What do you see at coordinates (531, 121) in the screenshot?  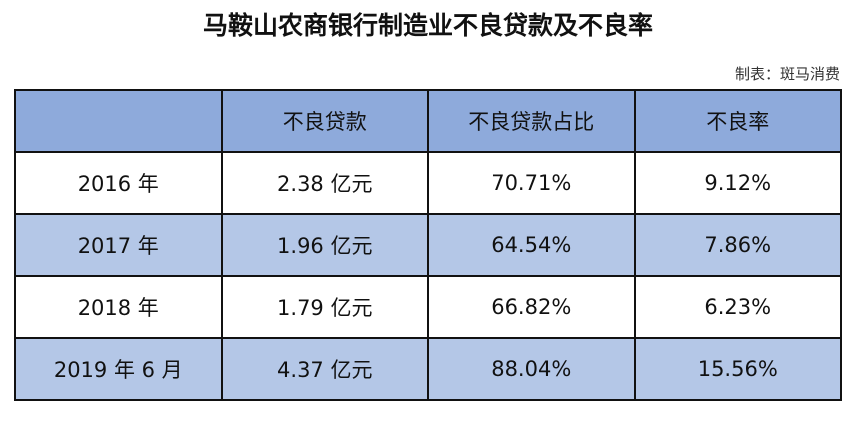 I see `header-cell: 不良贷款占比` at bounding box center [531, 121].